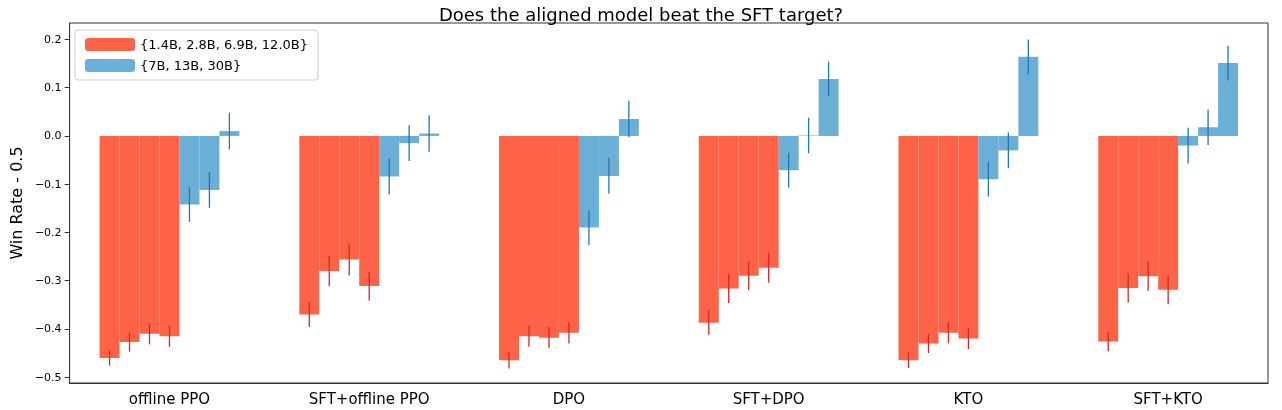 Image resolution: width=1282 pixels, height=410 pixels. What do you see at coordinates (569, 398) in the screenshot?
I see `x-tick-label: DPO` at bounding box center [569, 398].